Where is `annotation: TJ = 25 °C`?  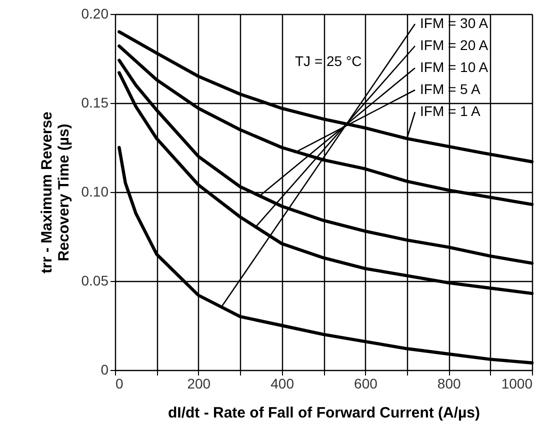
annotation: TJ = 25 °C is located at coordinates (328, 61).